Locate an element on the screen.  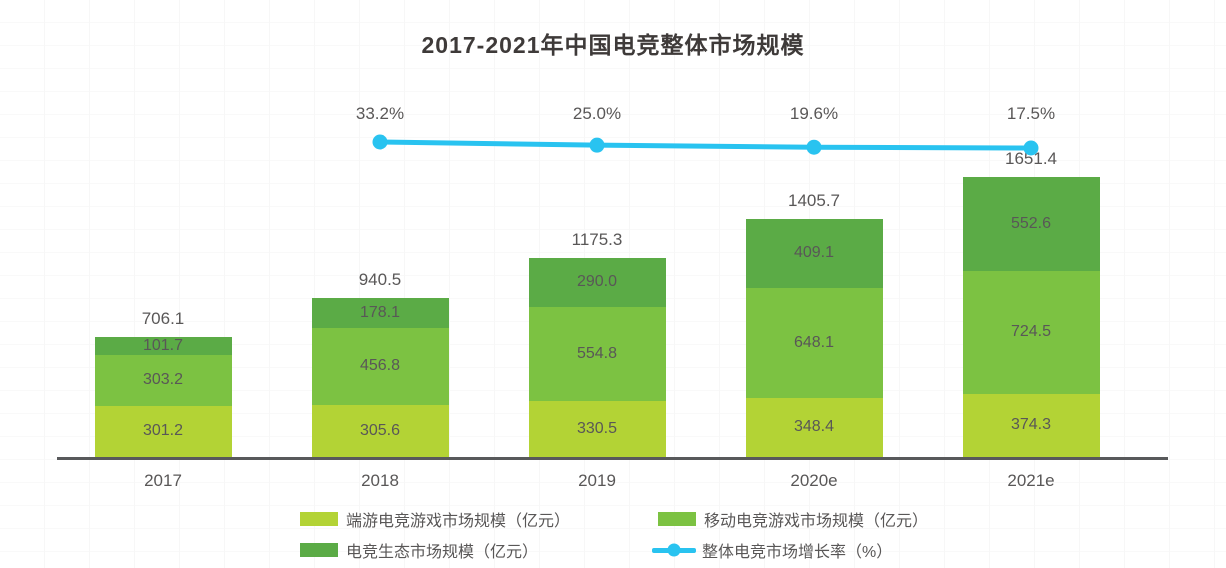
growth-rate-label: 17.5% is located at coordinates (1031, 113).